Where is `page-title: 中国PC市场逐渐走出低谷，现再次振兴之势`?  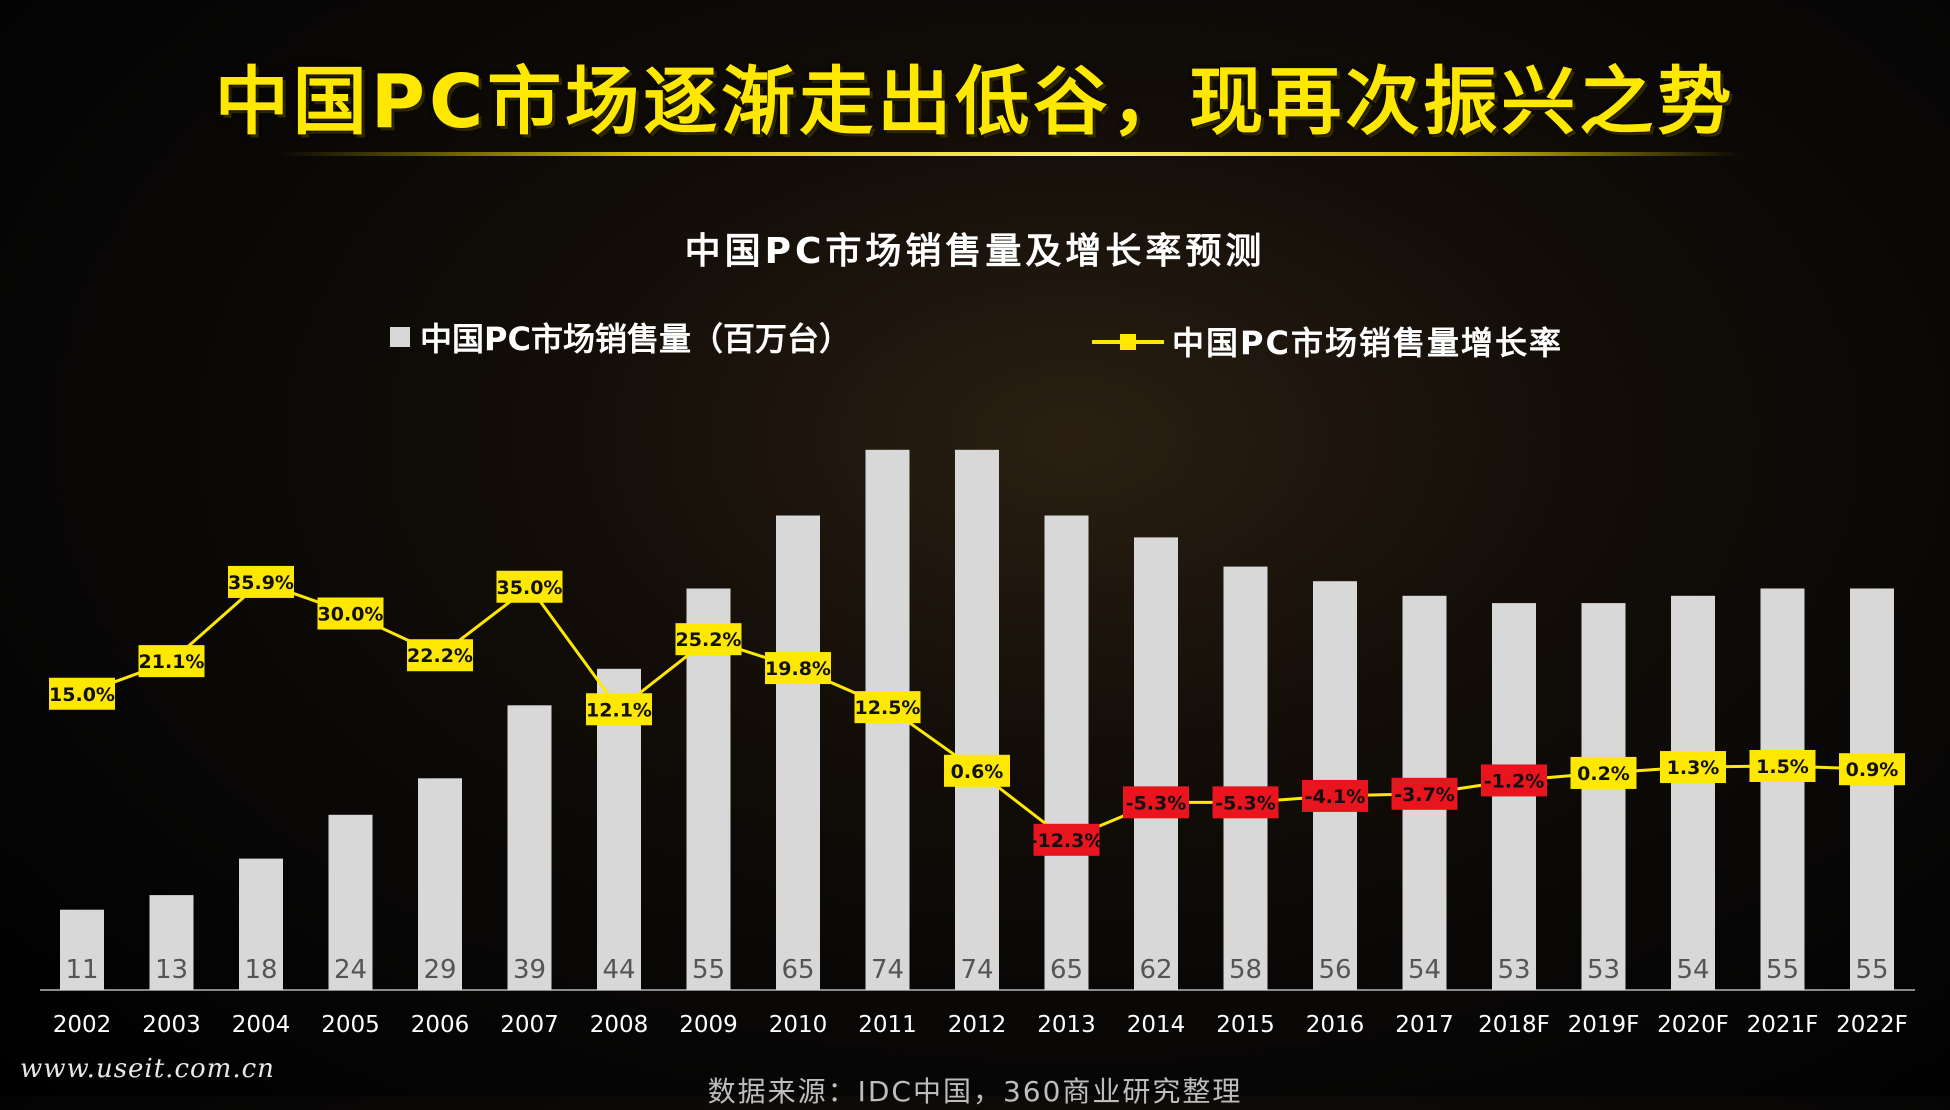
page-title: 中国PC市场逐渐走出低谷，现再次振兴之势 is located at coordinates (975, 102).